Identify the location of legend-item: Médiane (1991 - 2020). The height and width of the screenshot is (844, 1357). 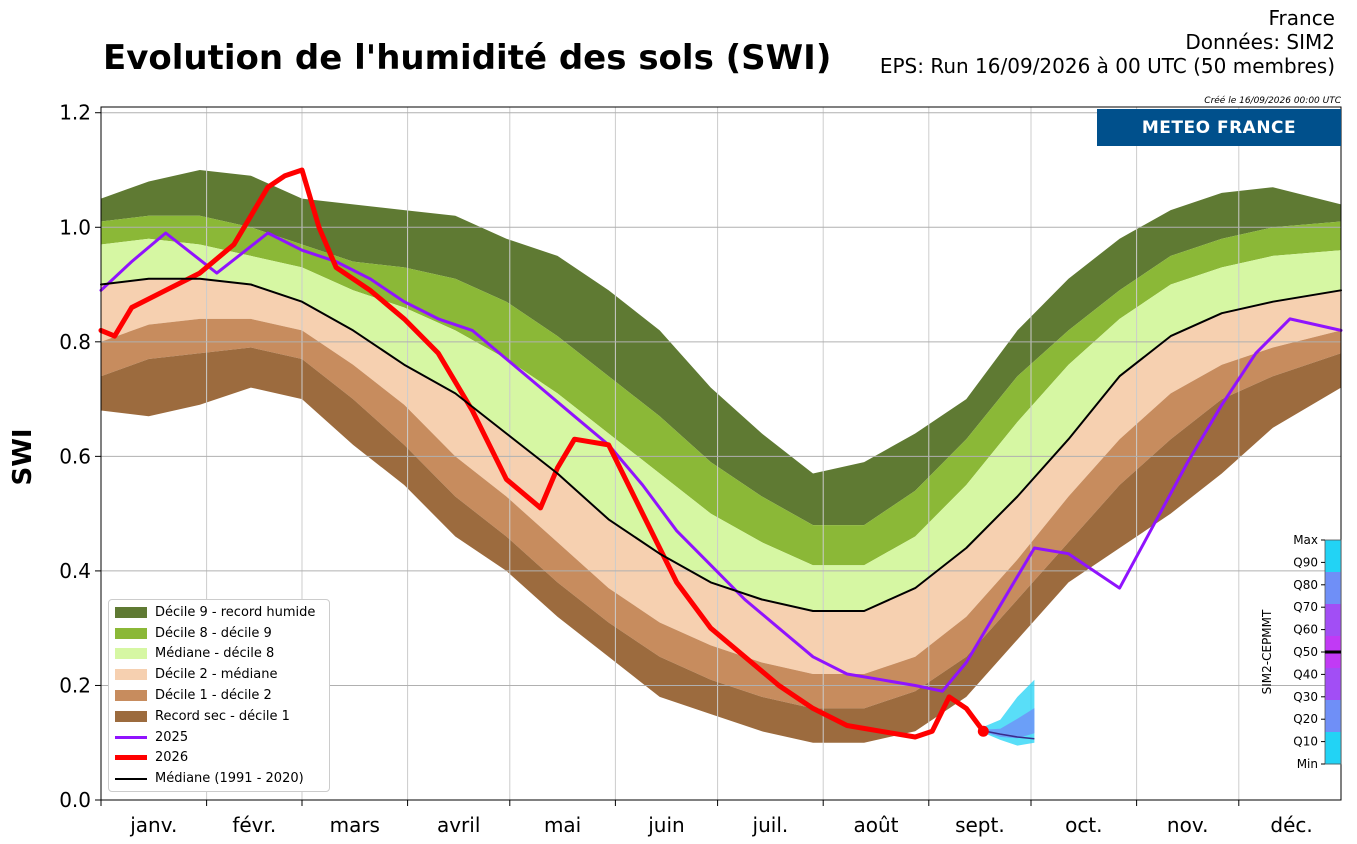
(219, 778).